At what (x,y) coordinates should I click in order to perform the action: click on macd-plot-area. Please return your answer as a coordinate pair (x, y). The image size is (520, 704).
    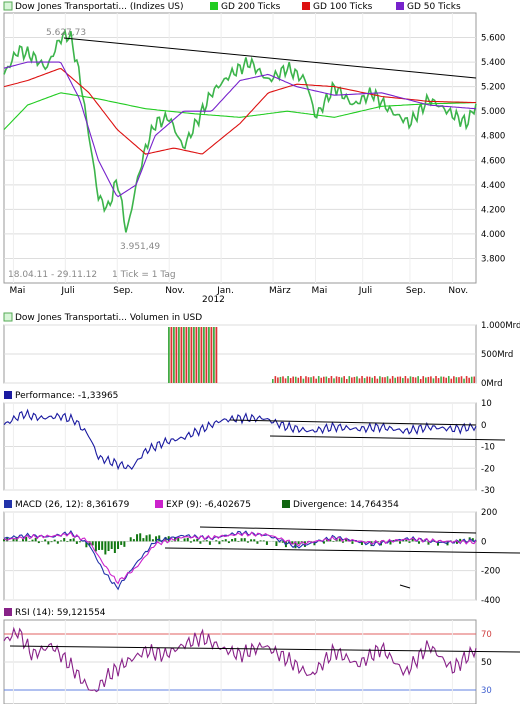
    Looking at the image, I should click on (240, 556).